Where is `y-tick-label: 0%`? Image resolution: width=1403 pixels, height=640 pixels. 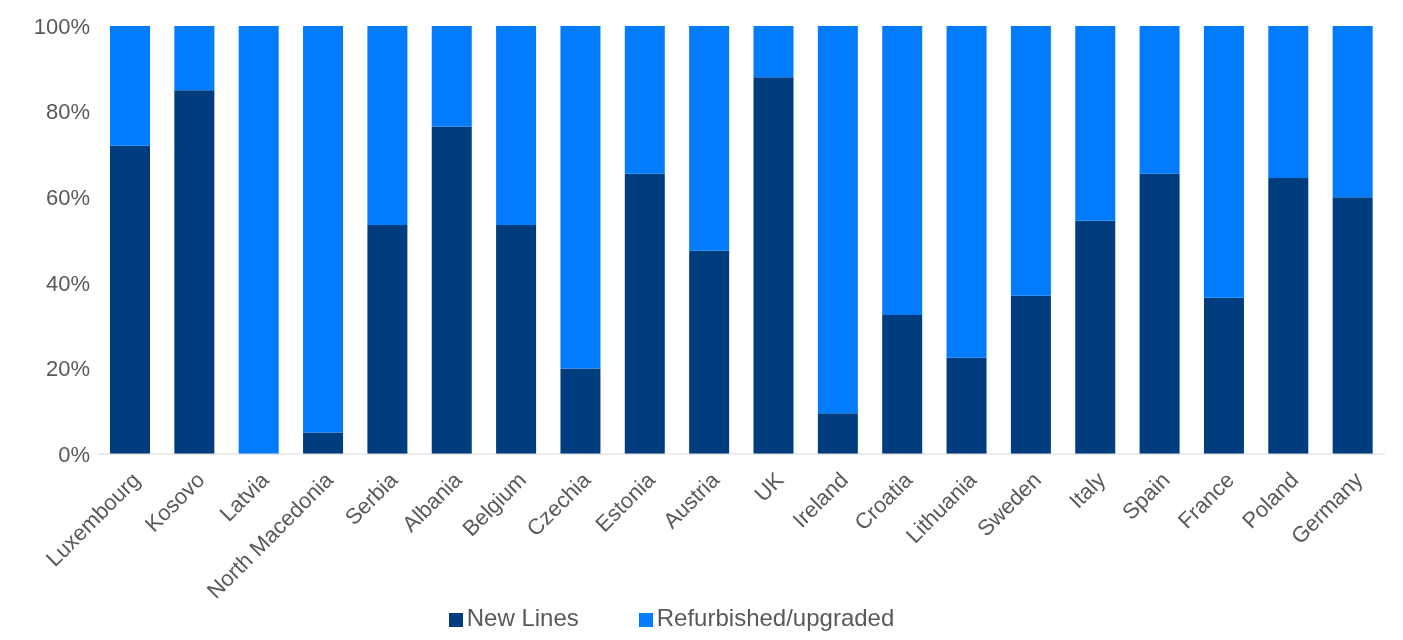
y-tick-label: 0% is located at coordinates (74, 454).